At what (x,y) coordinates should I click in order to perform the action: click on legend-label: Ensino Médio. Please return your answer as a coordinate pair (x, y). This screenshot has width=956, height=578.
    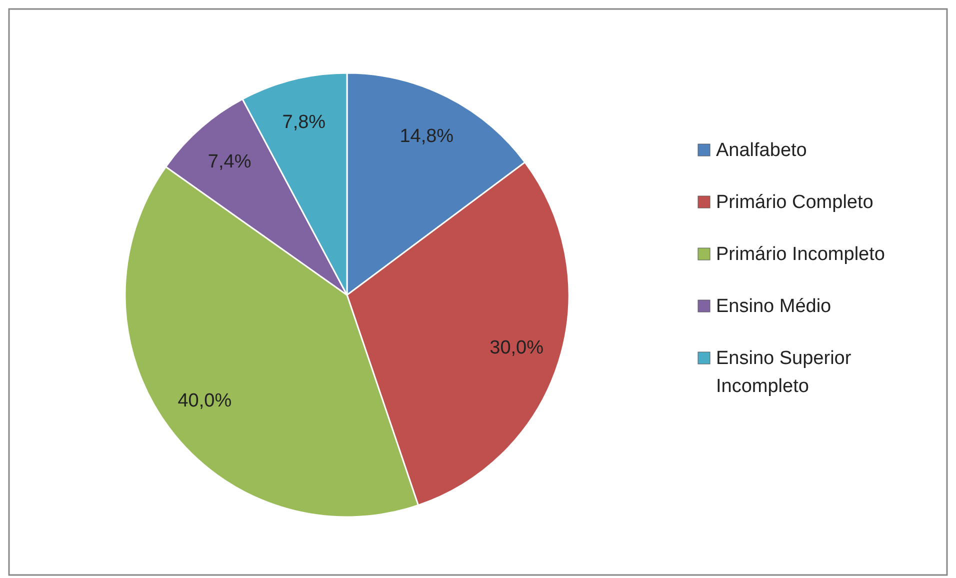
    Looking at the image, I should click on (774, 306).